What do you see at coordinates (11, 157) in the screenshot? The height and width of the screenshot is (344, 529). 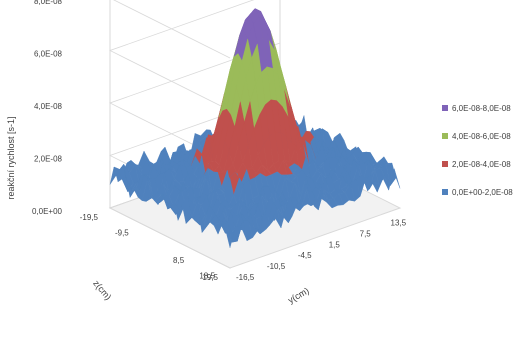 I see `z-axis-title: reakční rychlost [s-1]` at bounding box center [11, 157].